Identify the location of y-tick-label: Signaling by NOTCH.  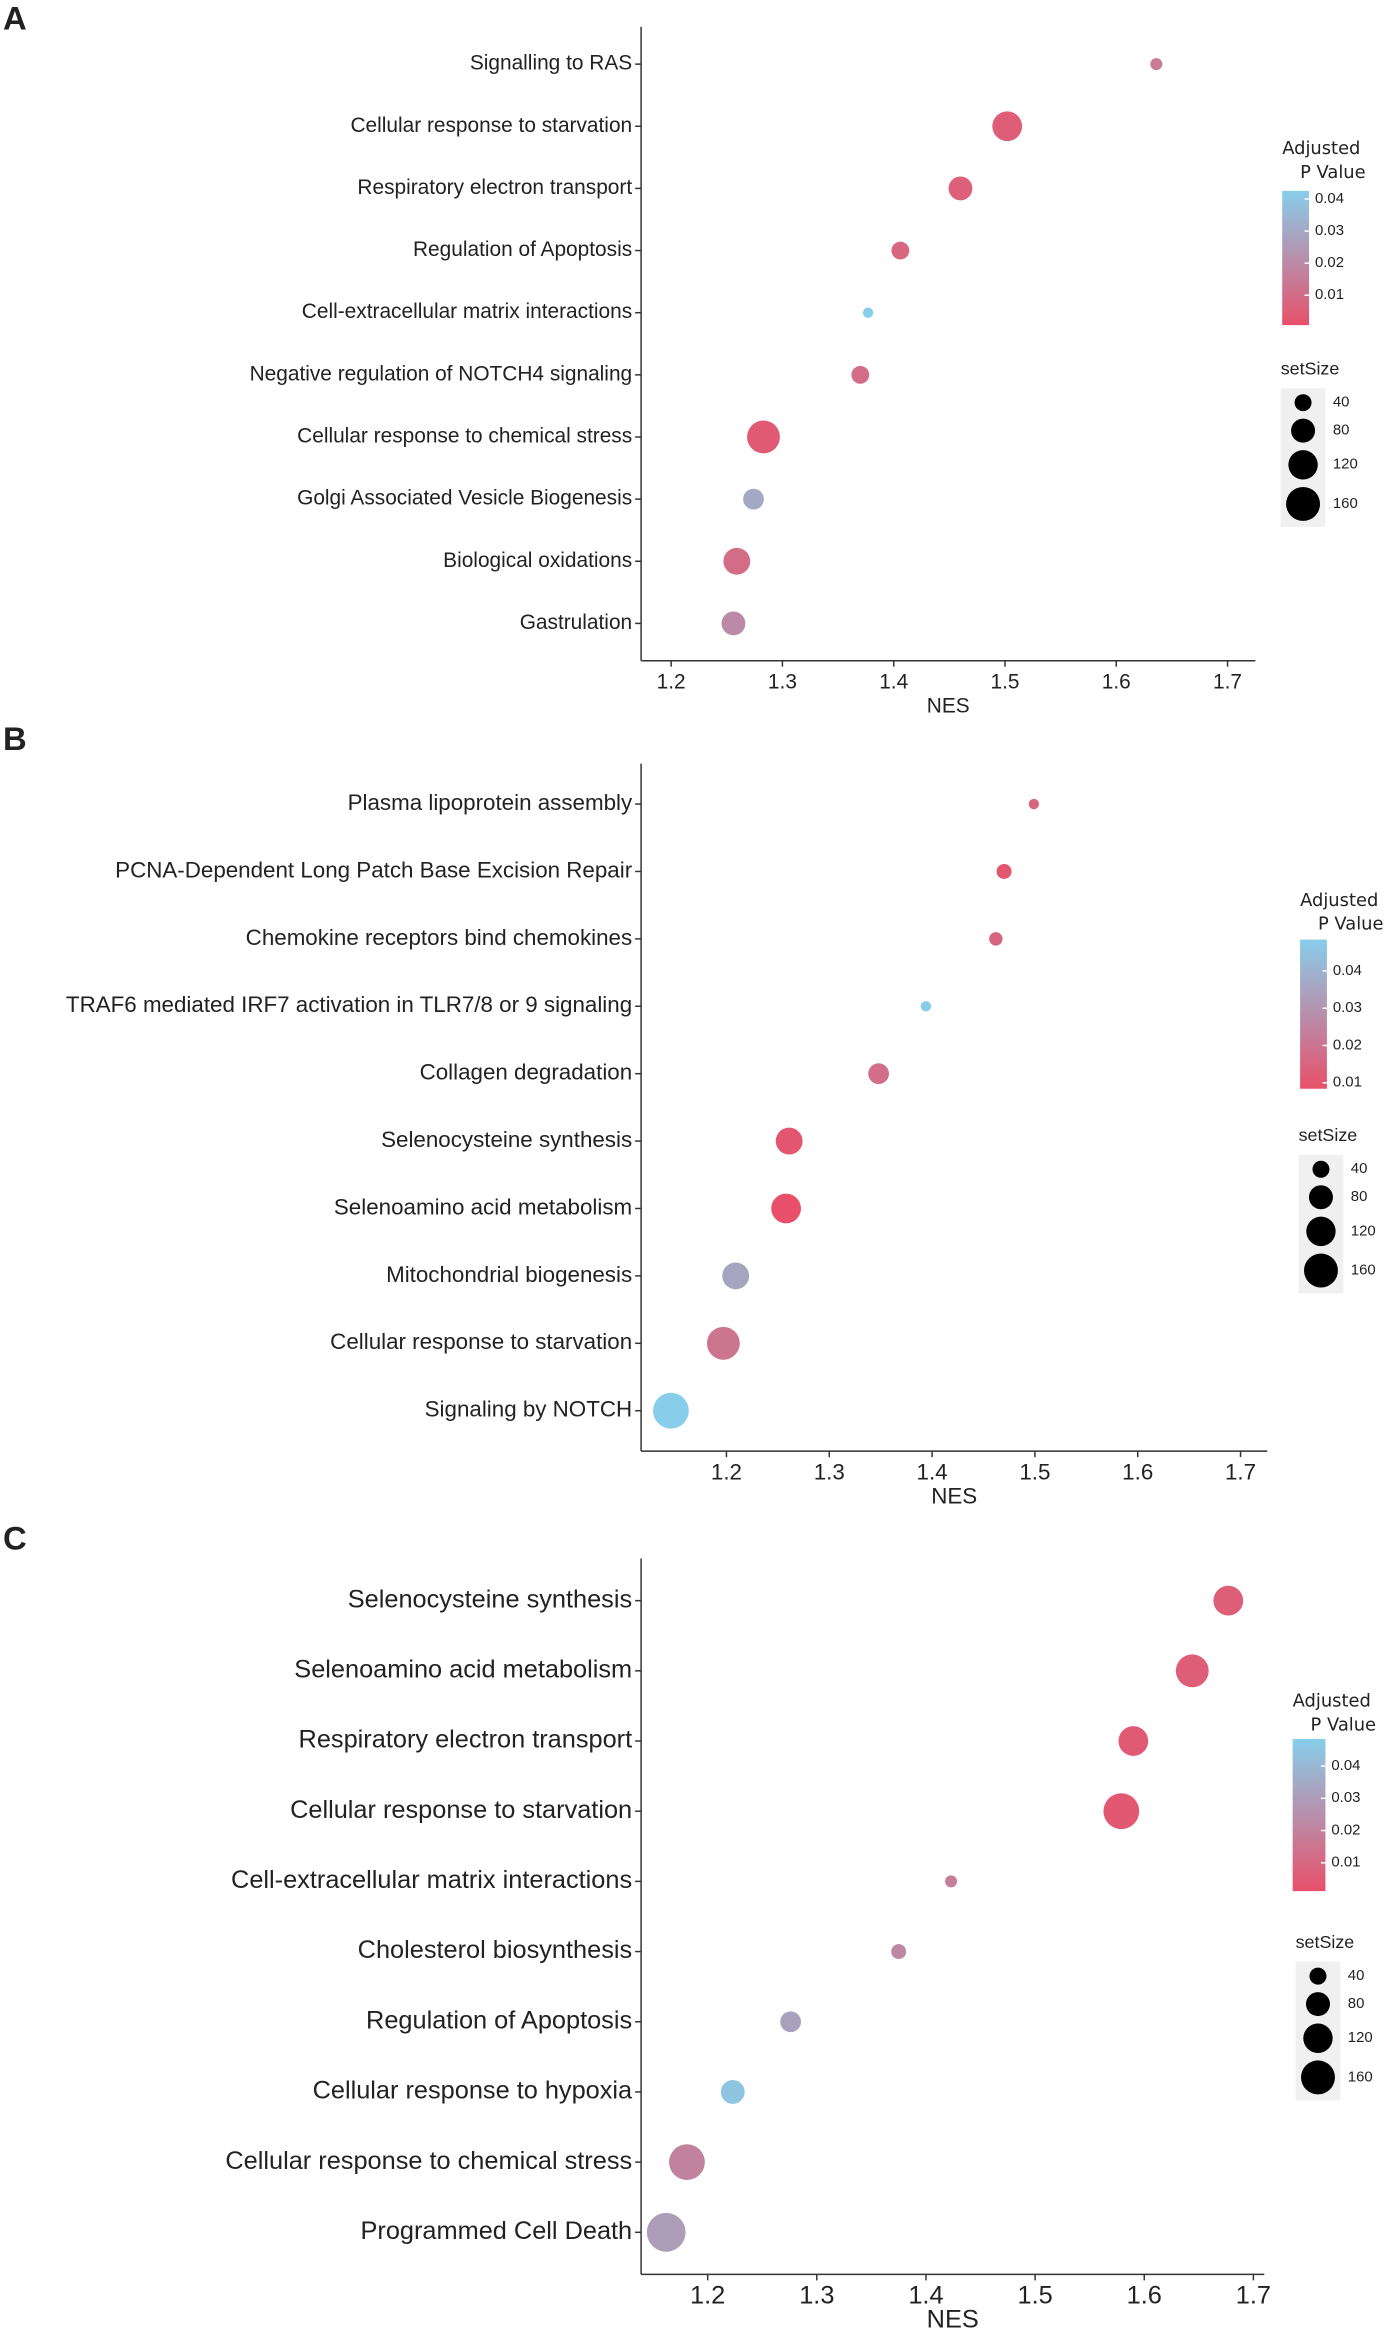
(528, 1409).